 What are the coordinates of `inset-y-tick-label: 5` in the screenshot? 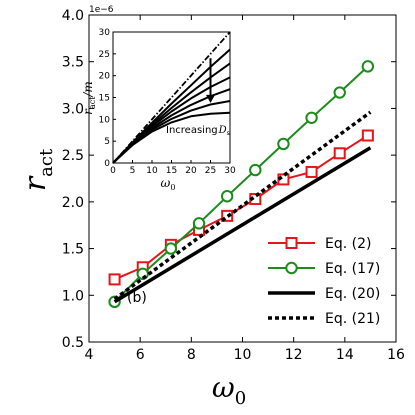 It's located at (107, 142).